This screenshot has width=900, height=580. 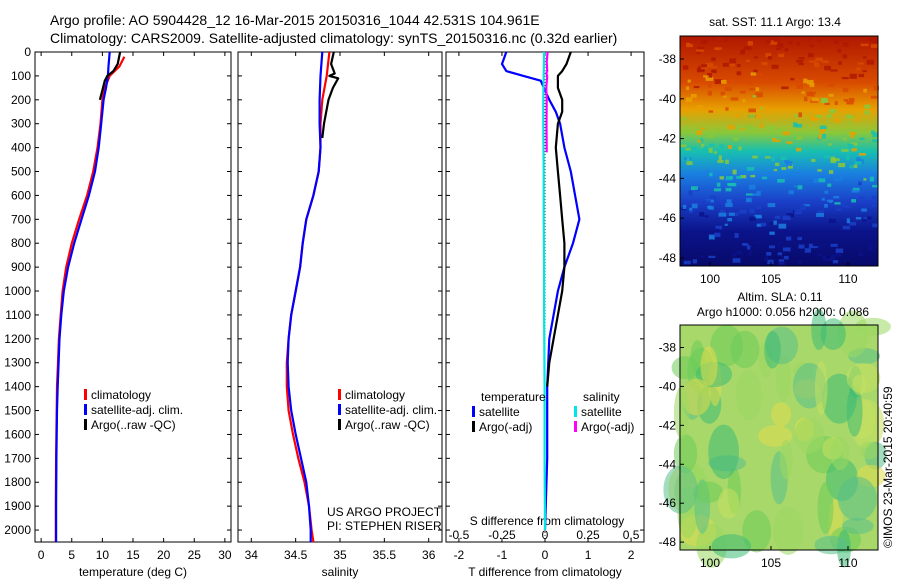 What do you see at coordinates (340, 572) in the screenshot?
I see `x-axis-label: salinity` at bounding box center [340, 572].